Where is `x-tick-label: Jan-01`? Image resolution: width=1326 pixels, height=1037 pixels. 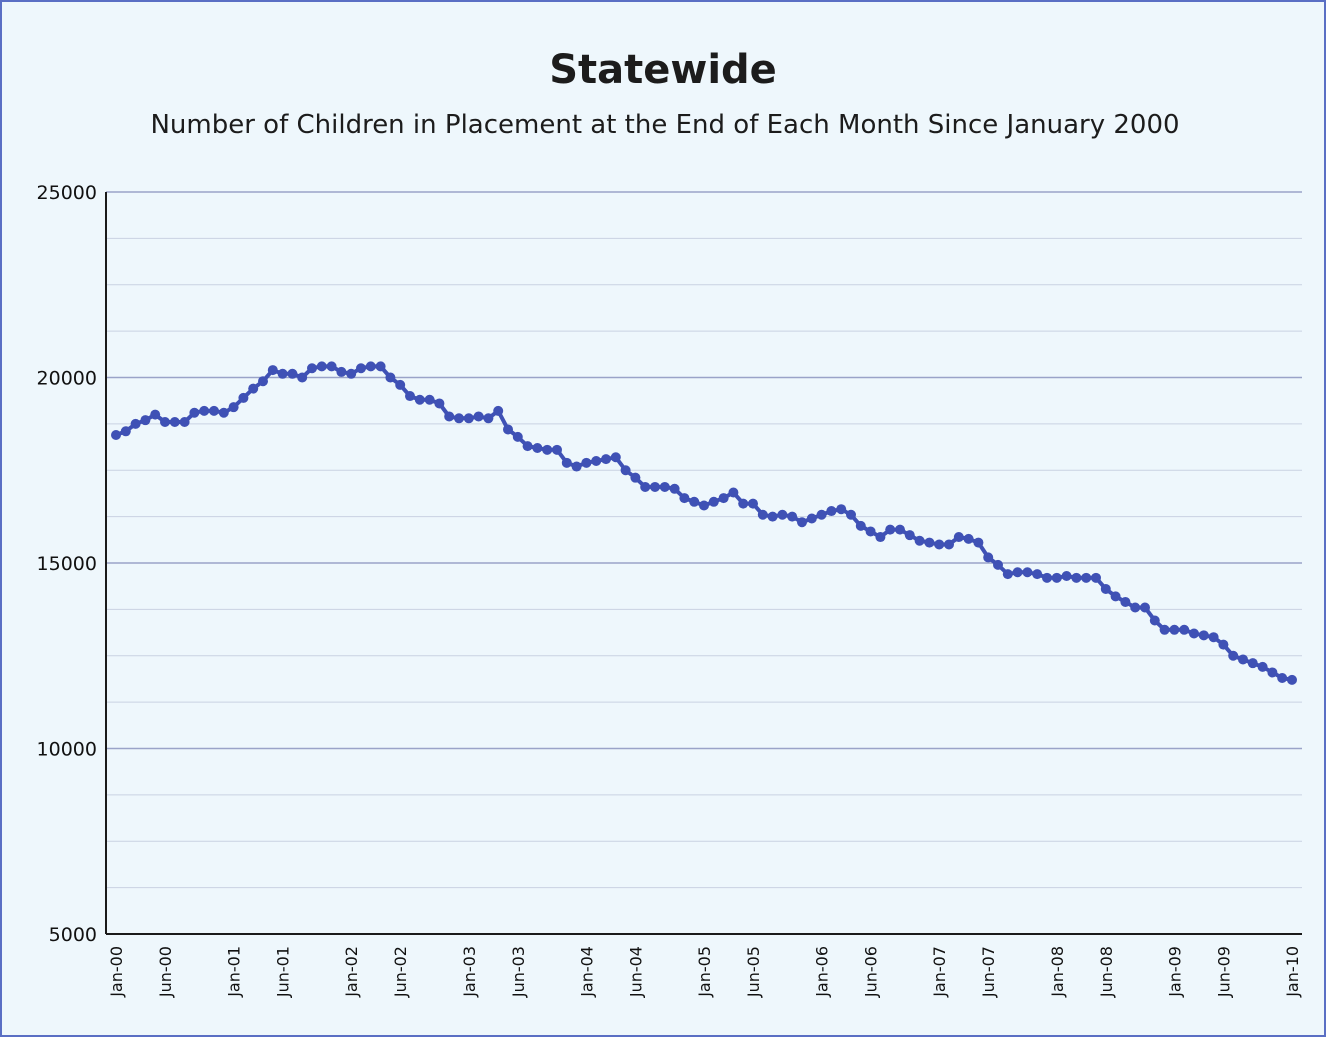 x-tick-label: Jan-01 is located at coordinates (234, 972).